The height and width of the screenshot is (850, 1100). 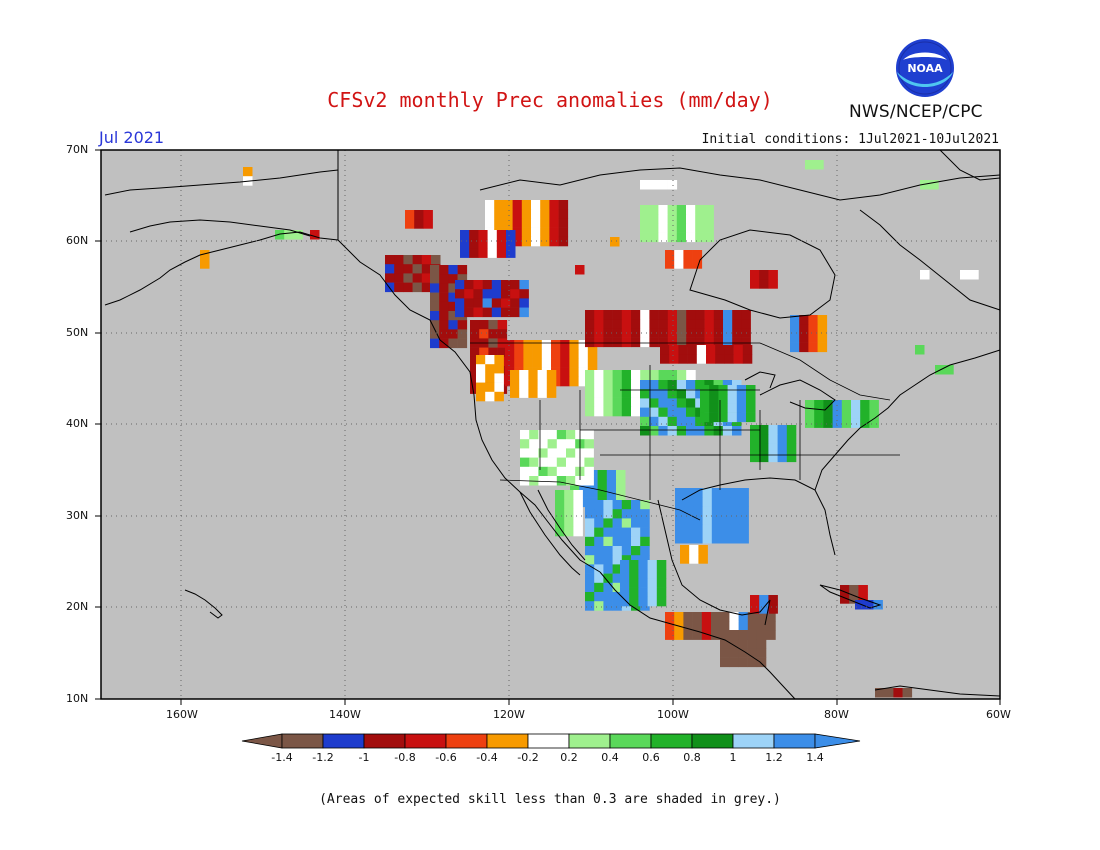 What do you see at coordinates (925, 68) in the screenshot?
I see `noaa-logo-text: NOAA` at bounding box center [925, 68].